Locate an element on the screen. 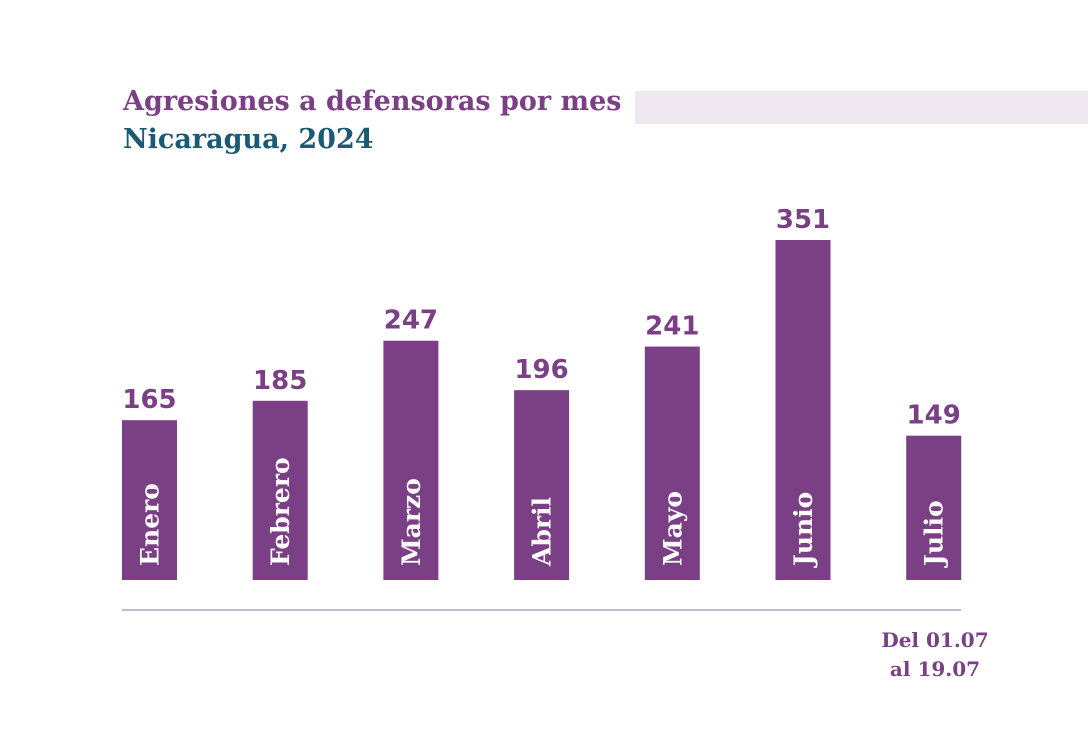 The width and height of the screenshot is (1088, 738). bar-mayo is located at coordinates (672, 463).